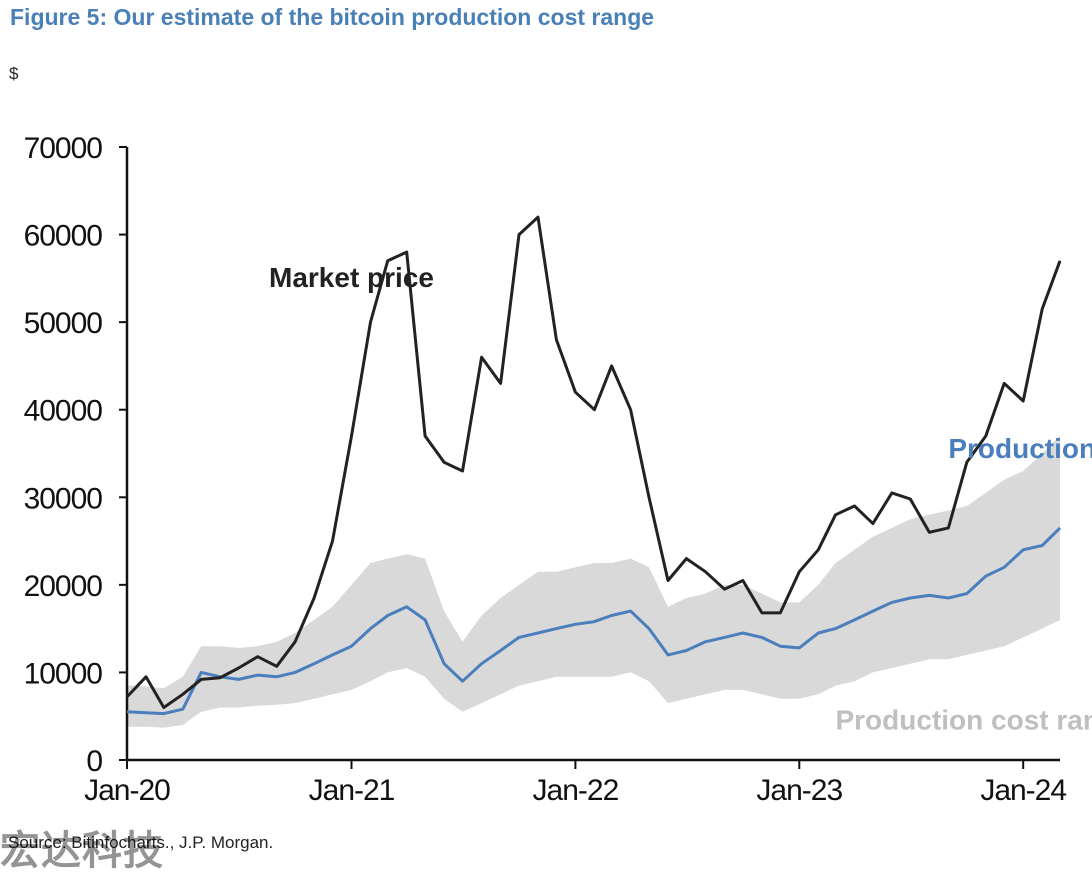  I want to click on x-tick-label: Jan-24, so click(1023, 790).